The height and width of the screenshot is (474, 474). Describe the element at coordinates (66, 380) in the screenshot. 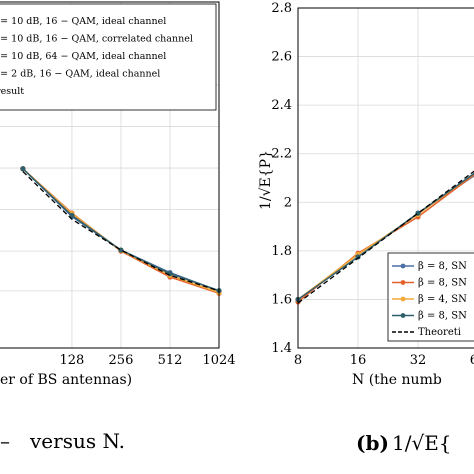

I see `left-x-axis-label: er of BS antennas)` at that location.